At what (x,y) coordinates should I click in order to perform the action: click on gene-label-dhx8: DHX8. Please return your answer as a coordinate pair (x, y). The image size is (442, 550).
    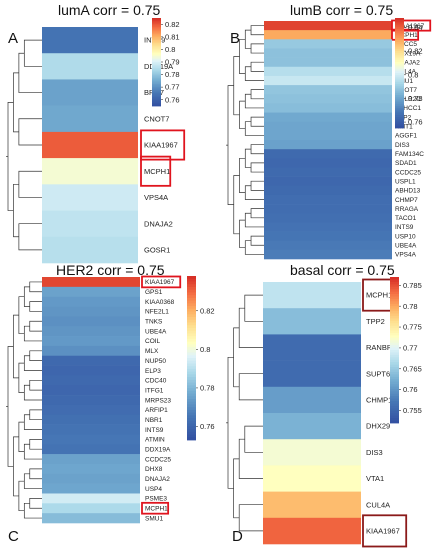
    Looking at the image, I should click on (154, 469).